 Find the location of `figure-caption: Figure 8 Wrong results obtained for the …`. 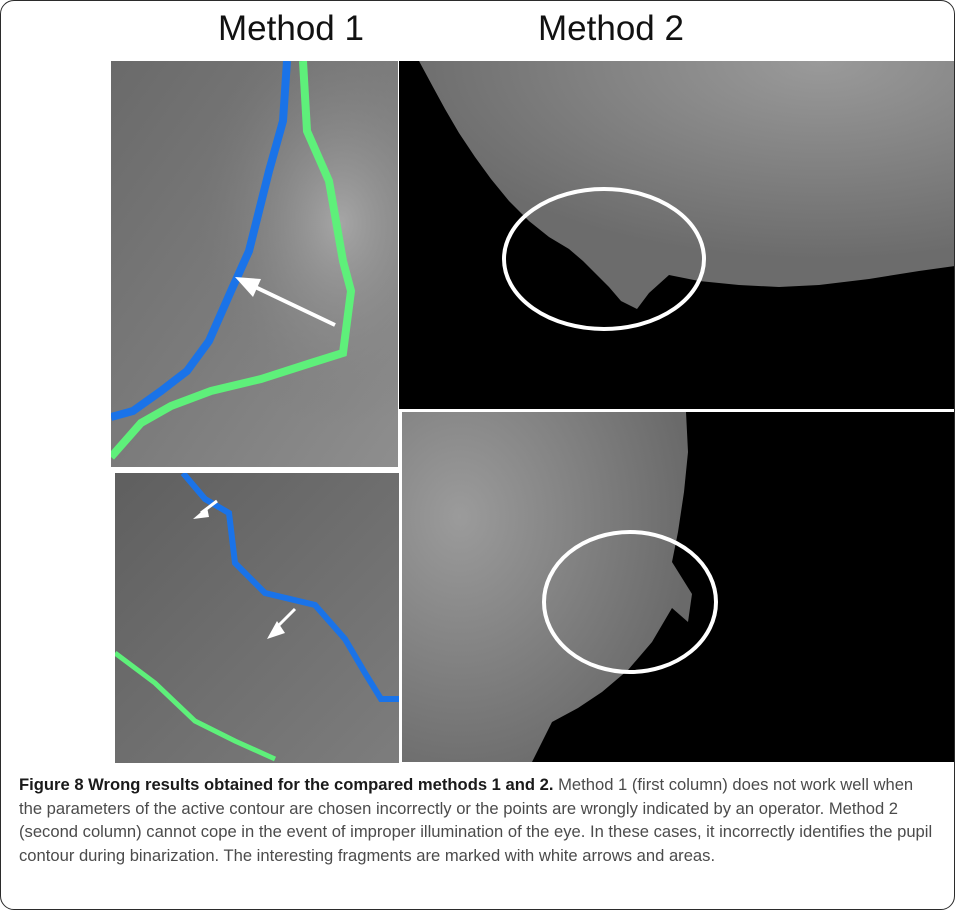

figure-caption: Figure 8 Wrong results obtained for the … is located at coordinates (479, 820).